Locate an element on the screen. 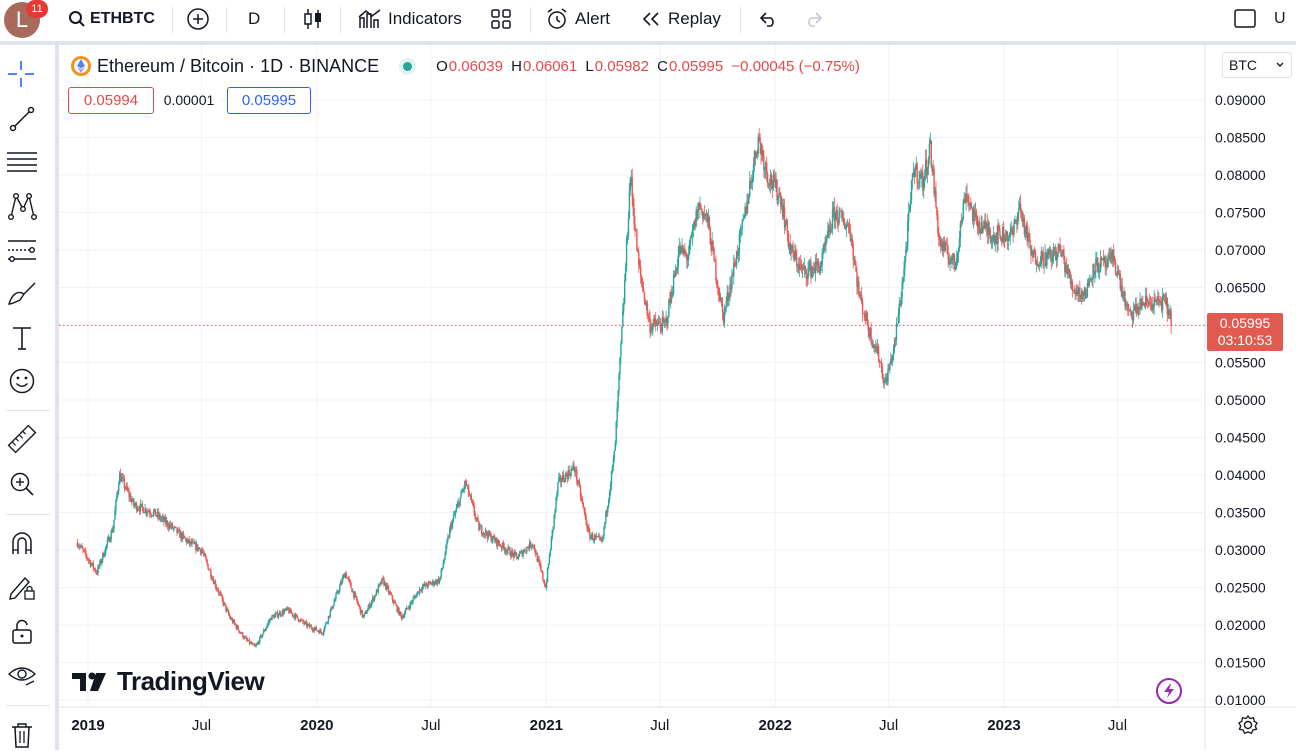 Image resolution: width=1296 pixels, height=751 pixels. text-tool is located at coordinates (22, 338).